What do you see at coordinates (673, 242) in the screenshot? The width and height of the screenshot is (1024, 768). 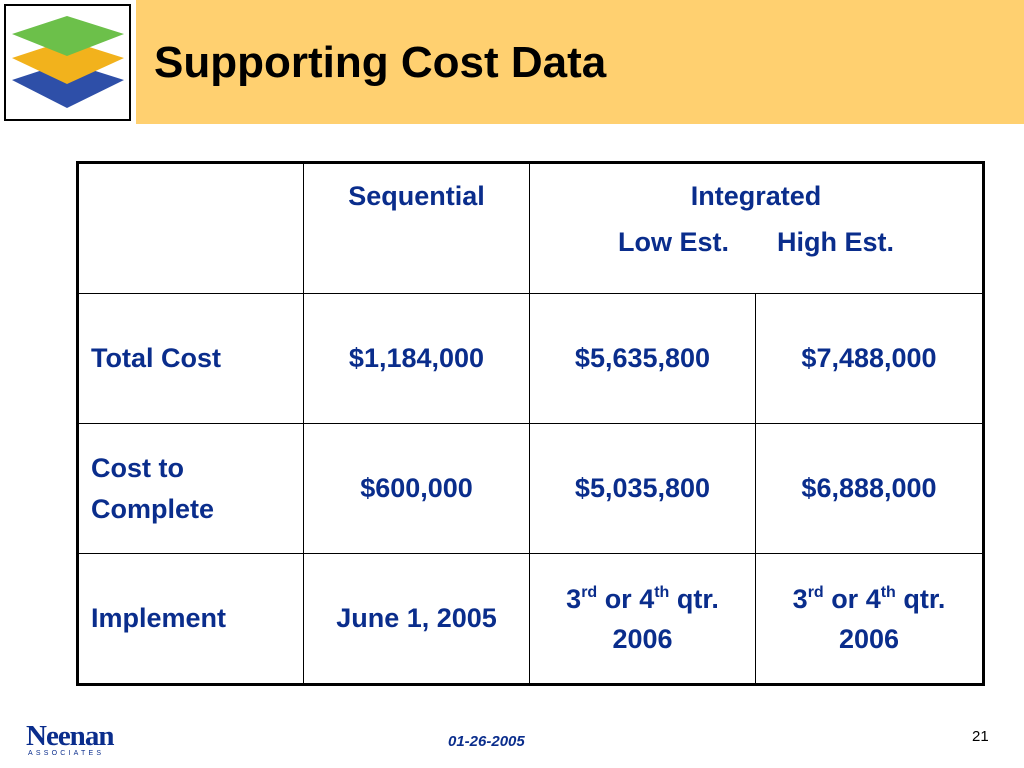 I see `header-low-est: Low Est.` at bounding box center [673, 242].